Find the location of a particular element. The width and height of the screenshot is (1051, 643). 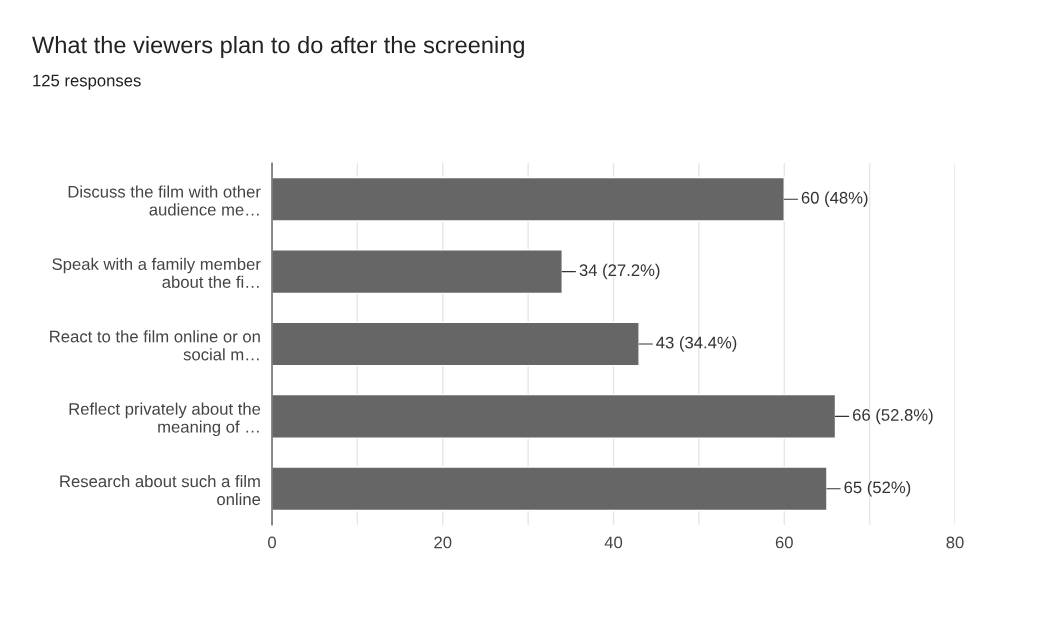

text: 125 responses is located at coordinates (87, 82).